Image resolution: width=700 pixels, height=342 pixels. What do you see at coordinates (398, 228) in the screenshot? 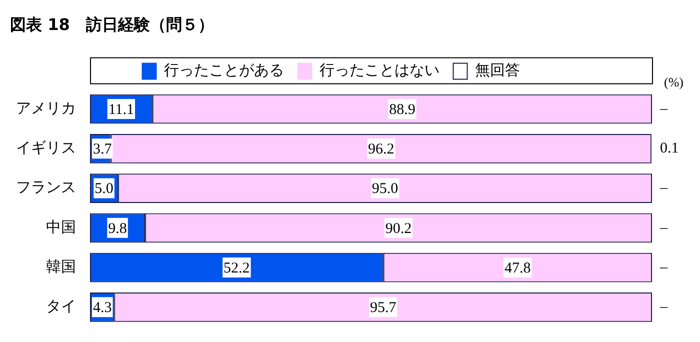
I see `data-label: 90.2` at bounding box center [398, 228].